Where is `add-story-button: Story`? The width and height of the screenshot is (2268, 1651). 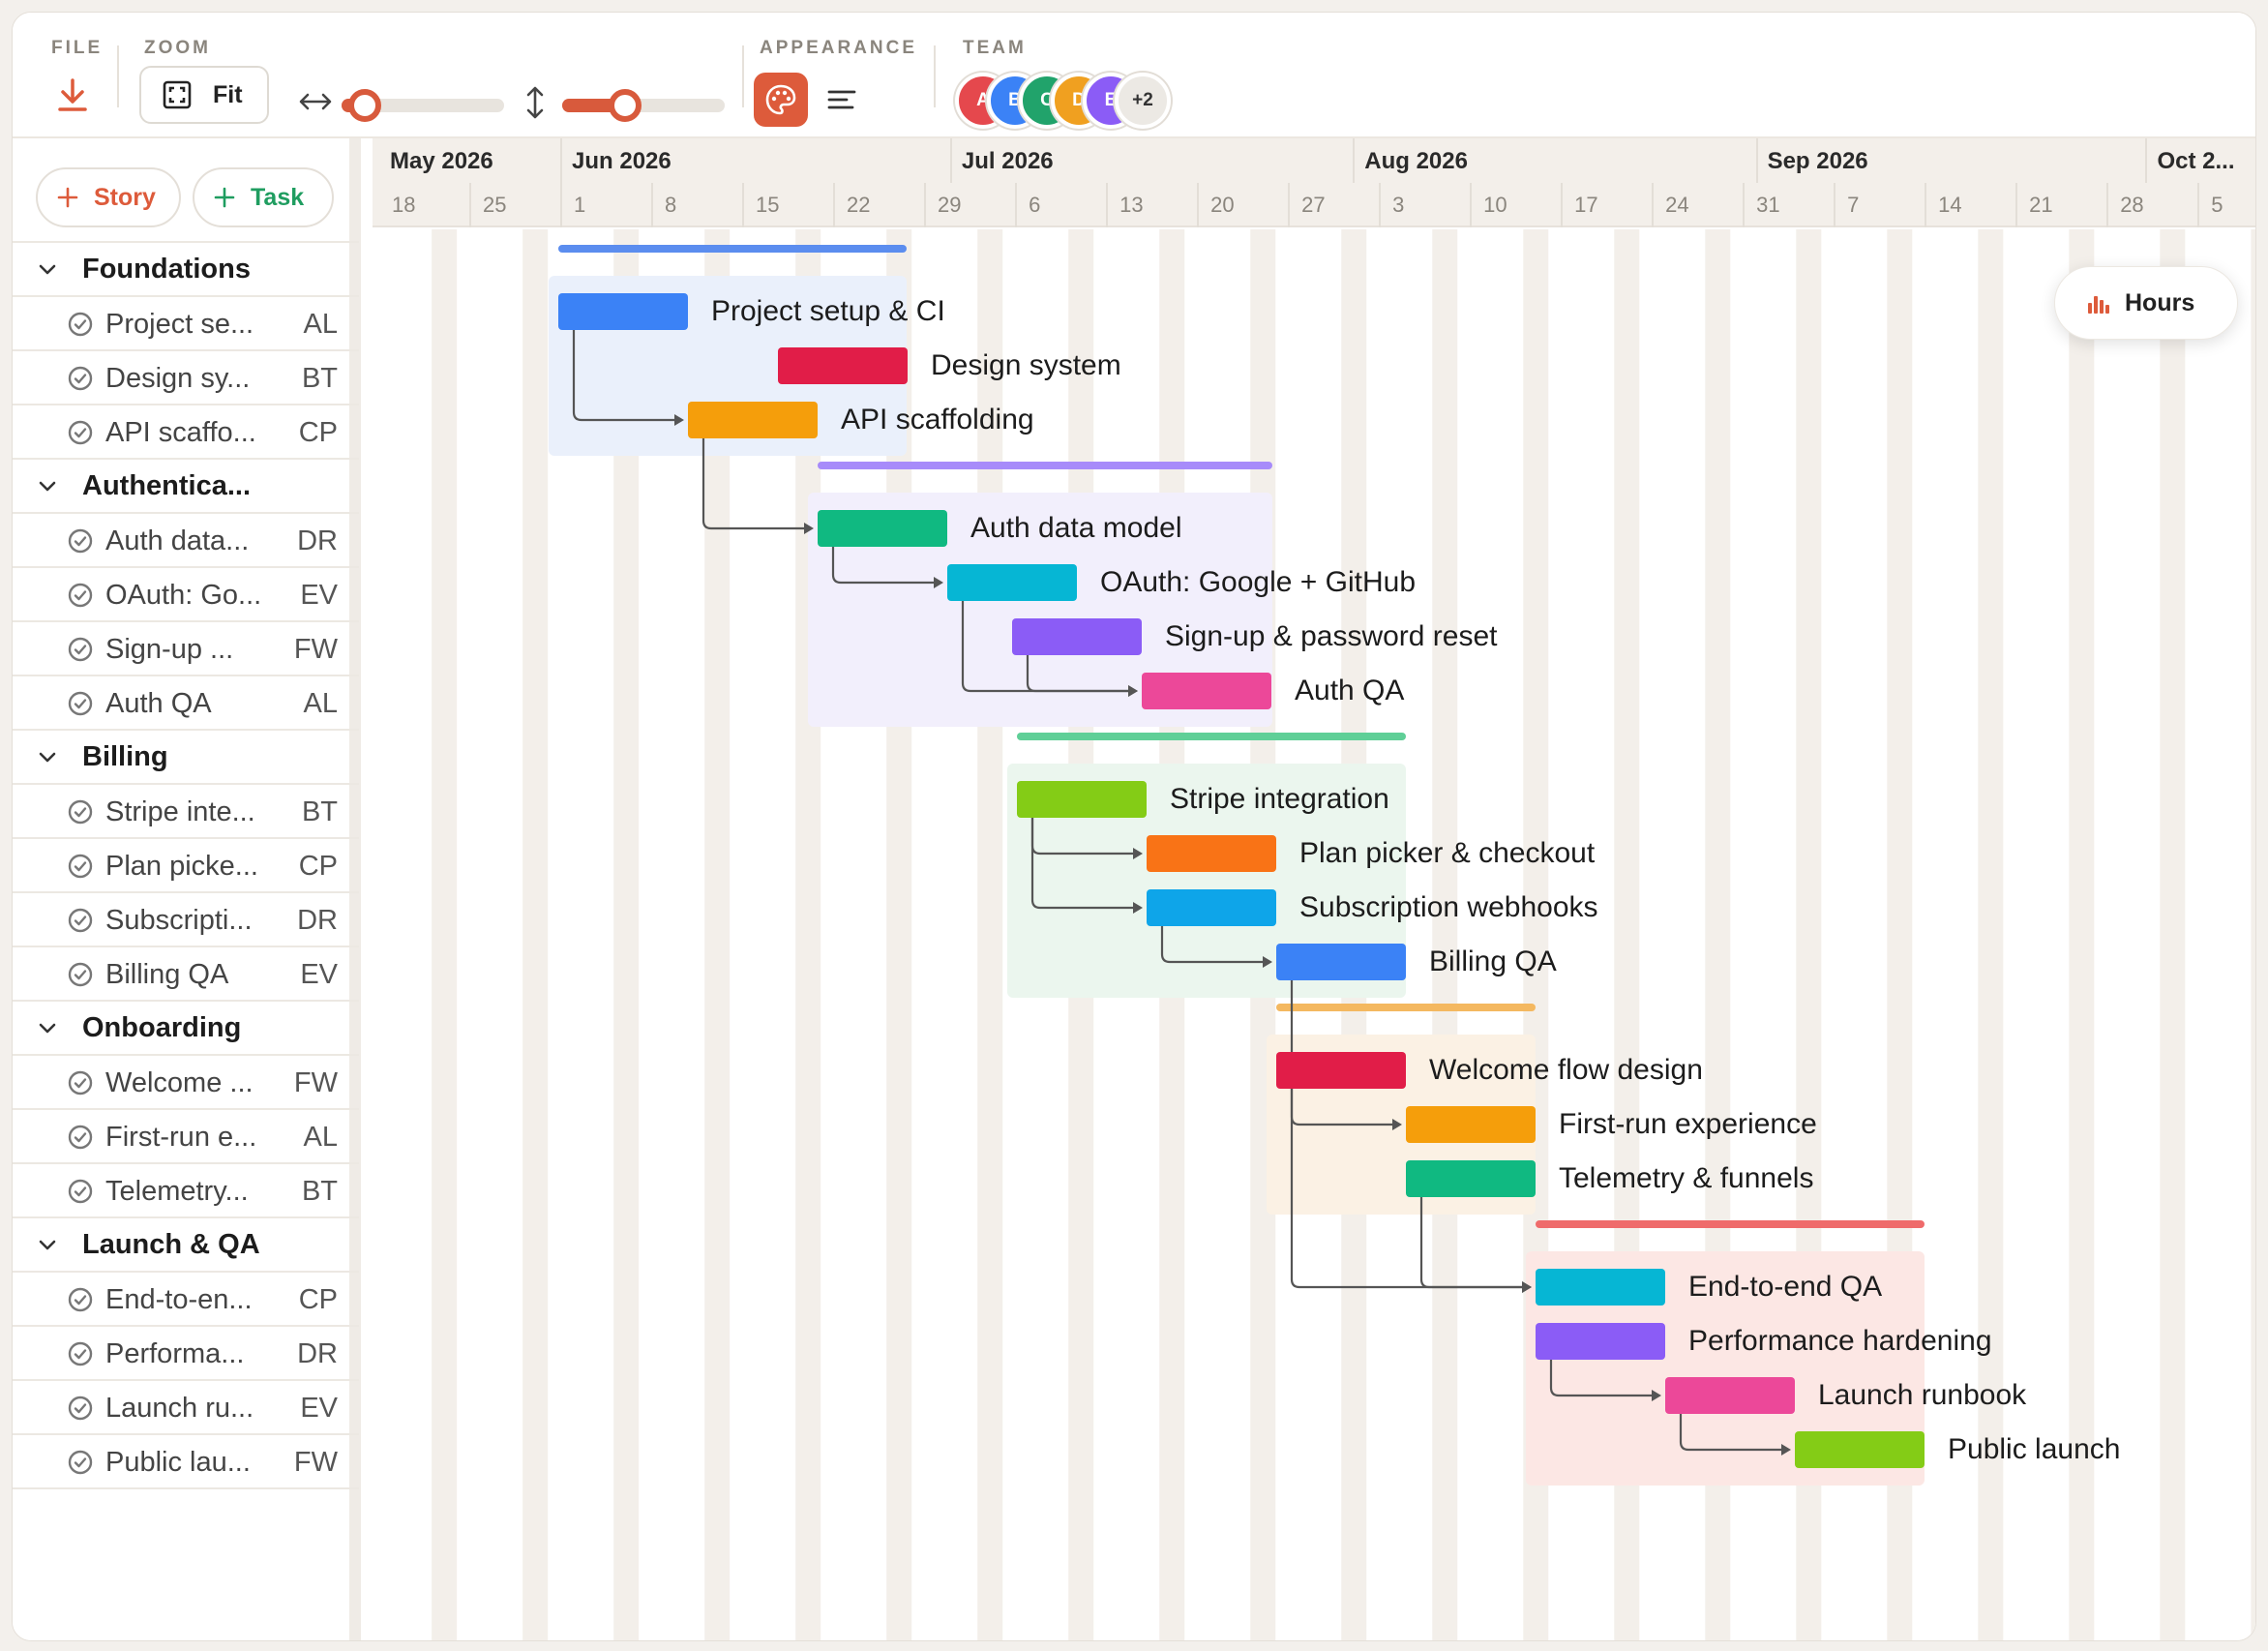 add-story-button: Story is located at coordinates (108, 197).